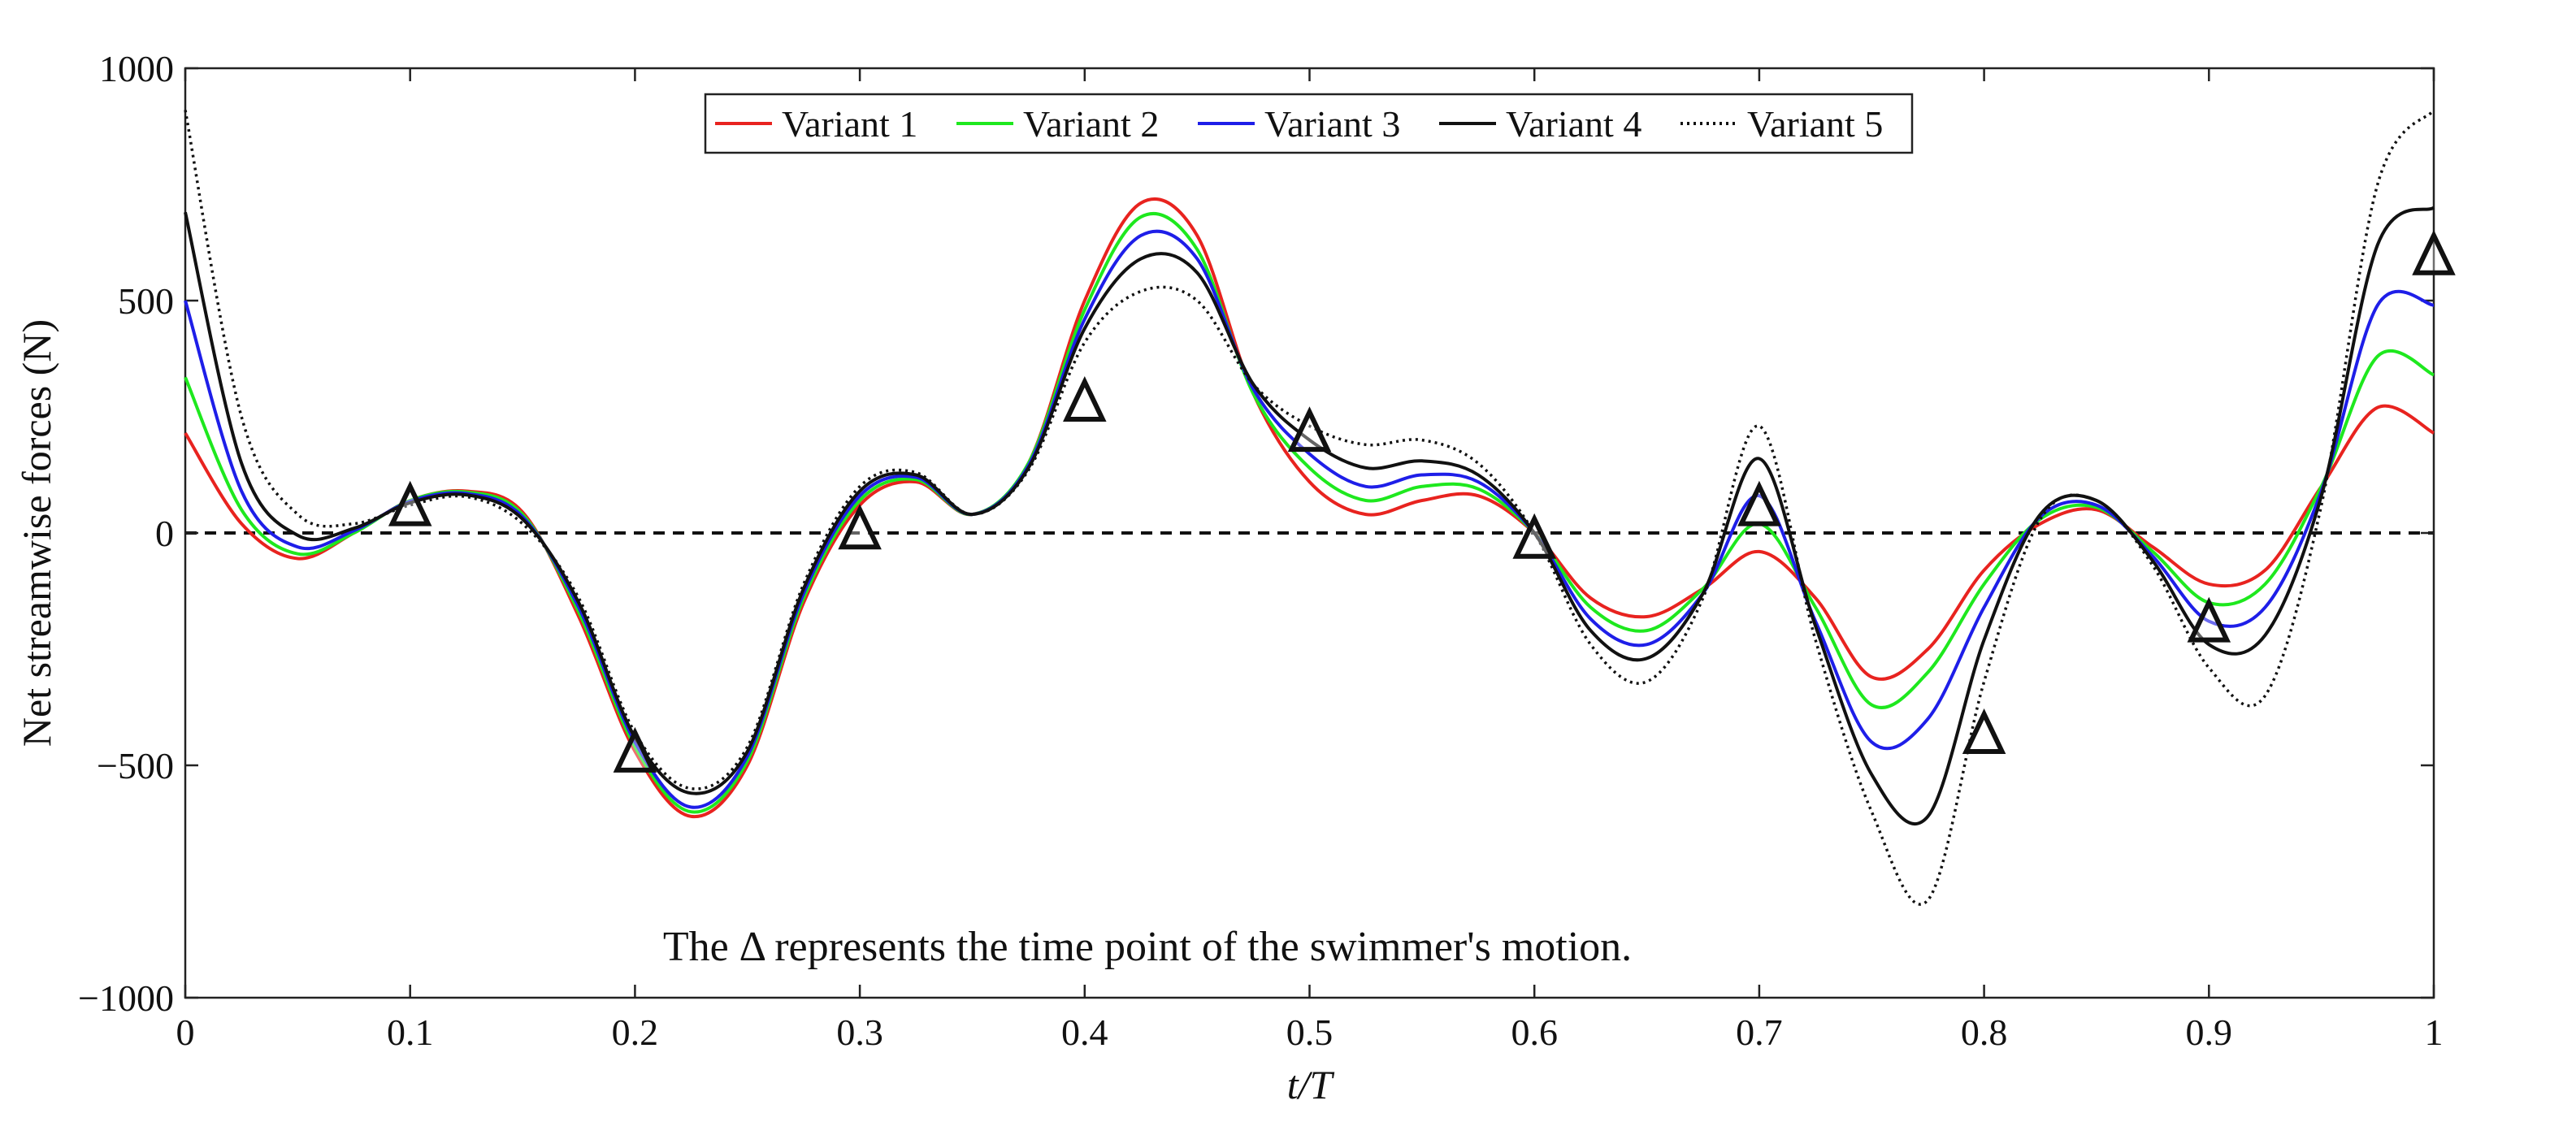  I want to click on x-axis-label: t/T, so click(1311, 1084).